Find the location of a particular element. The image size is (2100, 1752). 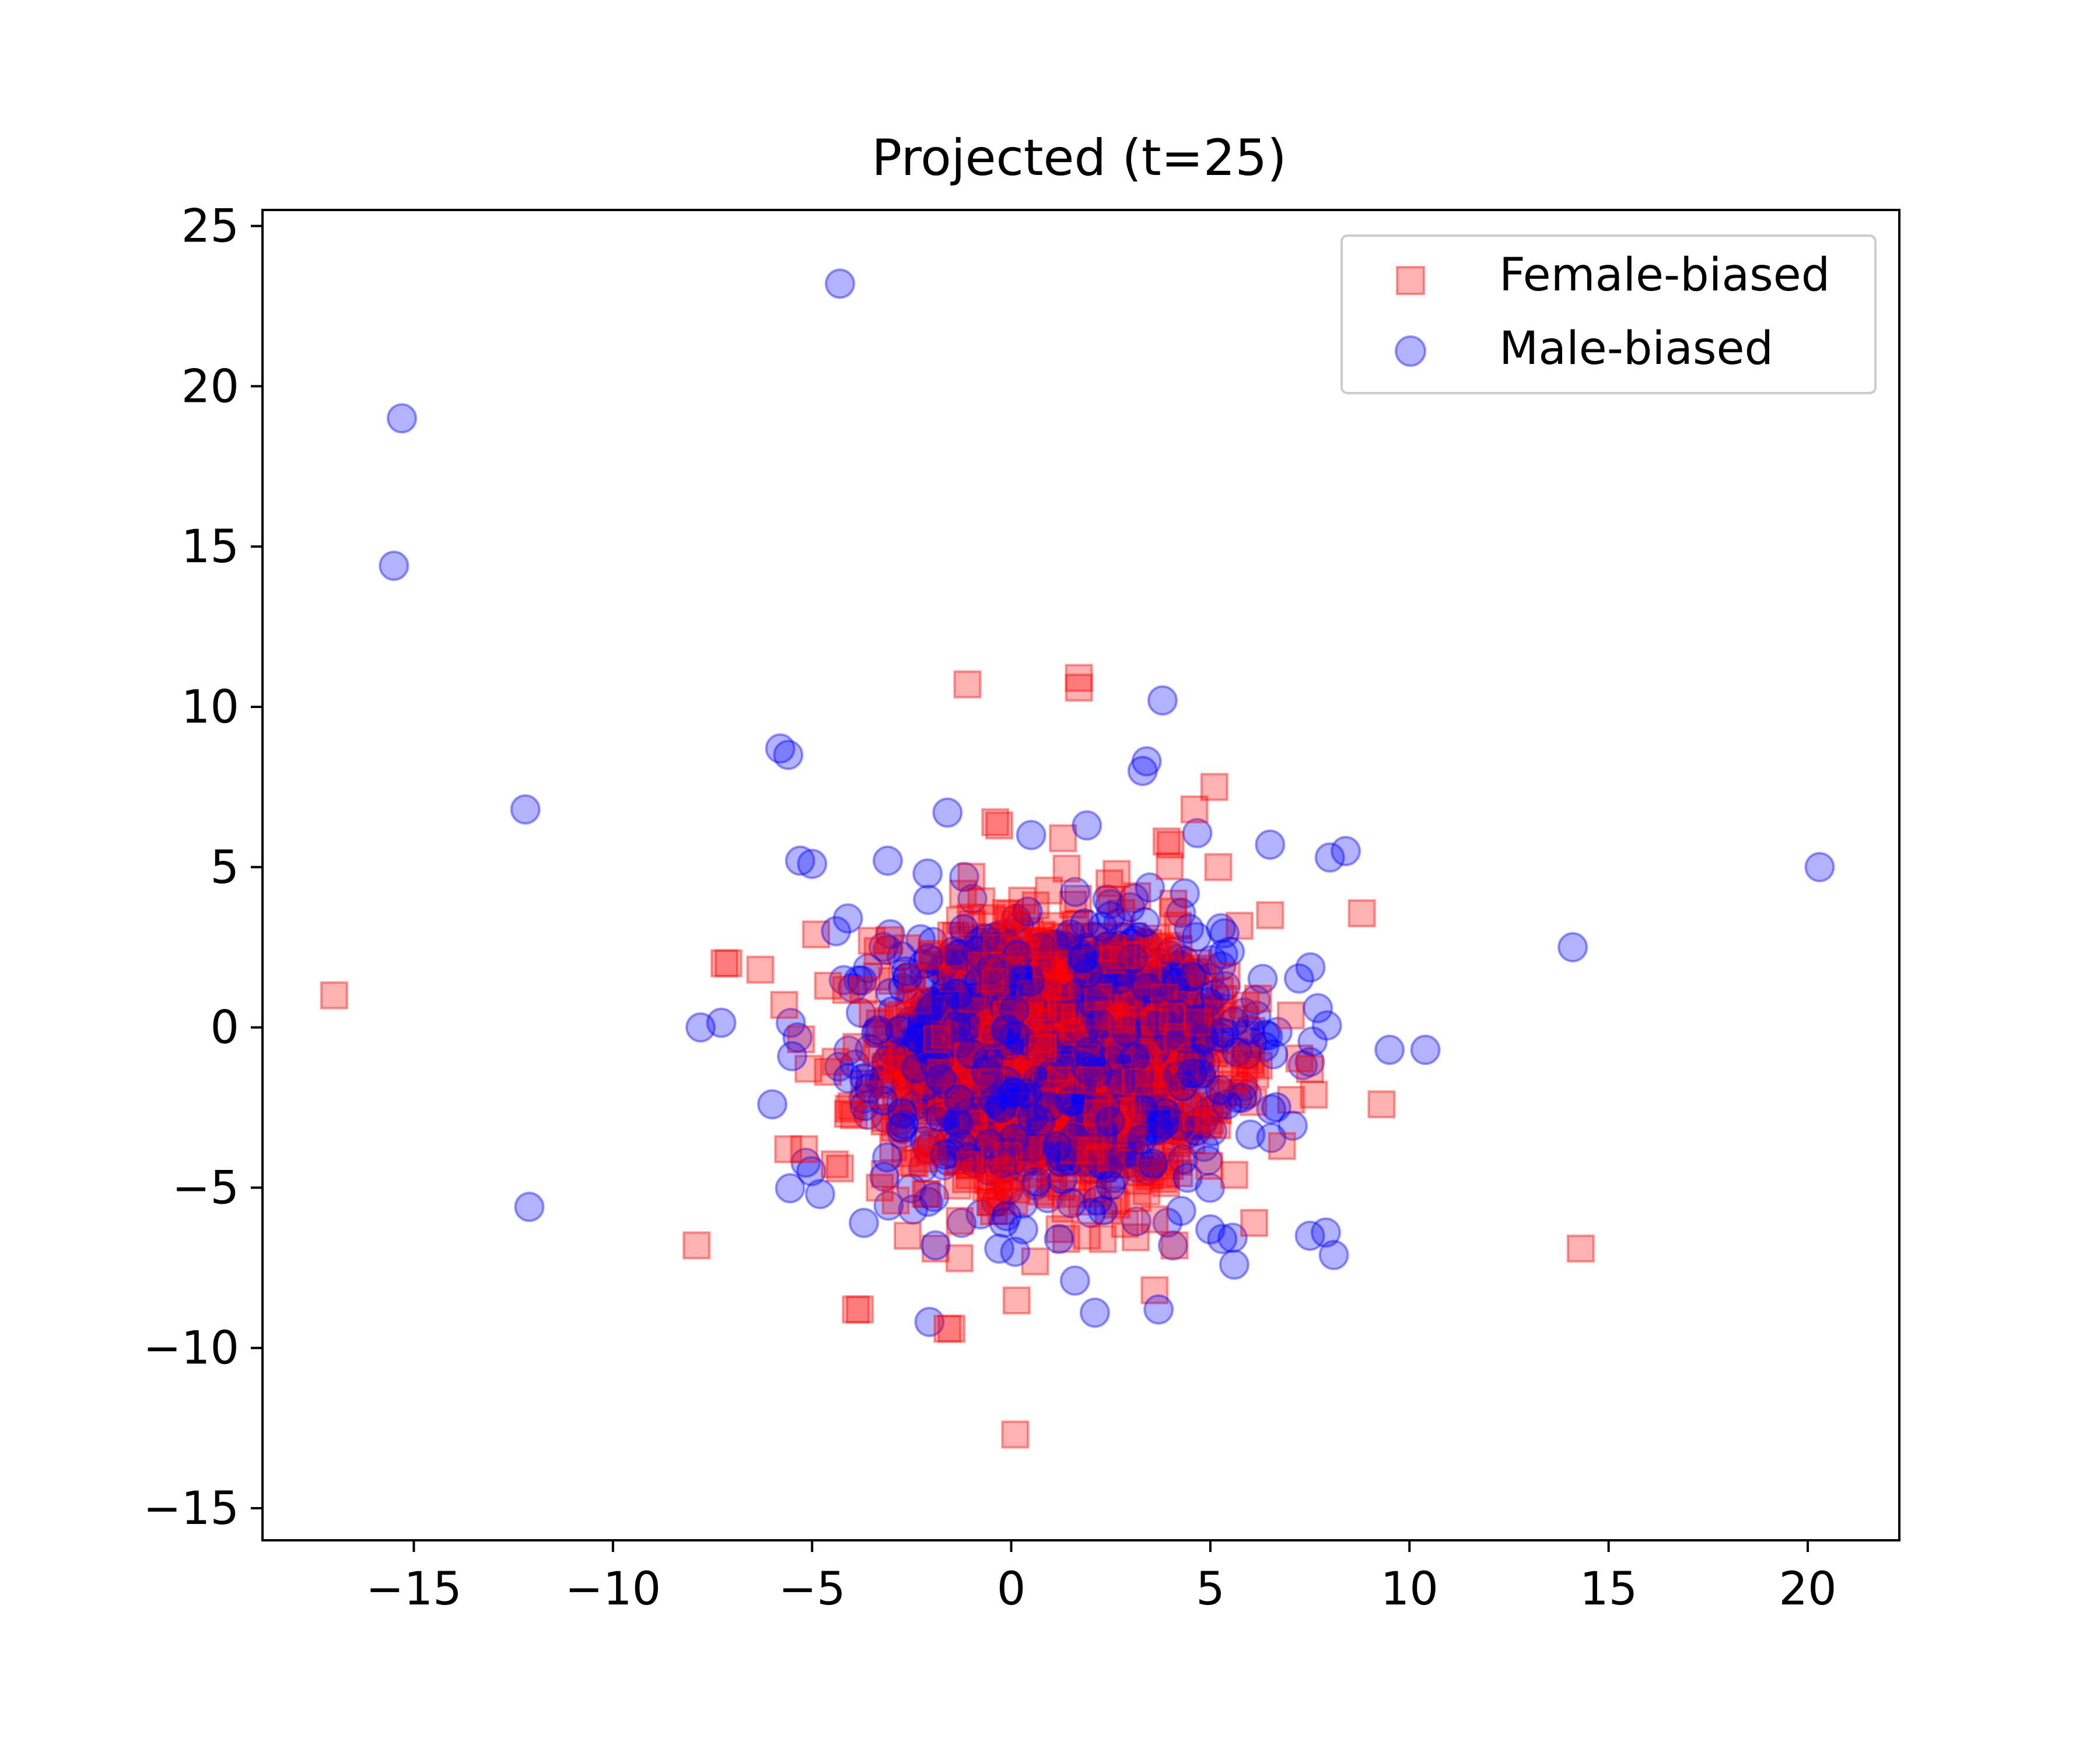

x-tick-label: 0 is located at coordinates (1012, 1589).